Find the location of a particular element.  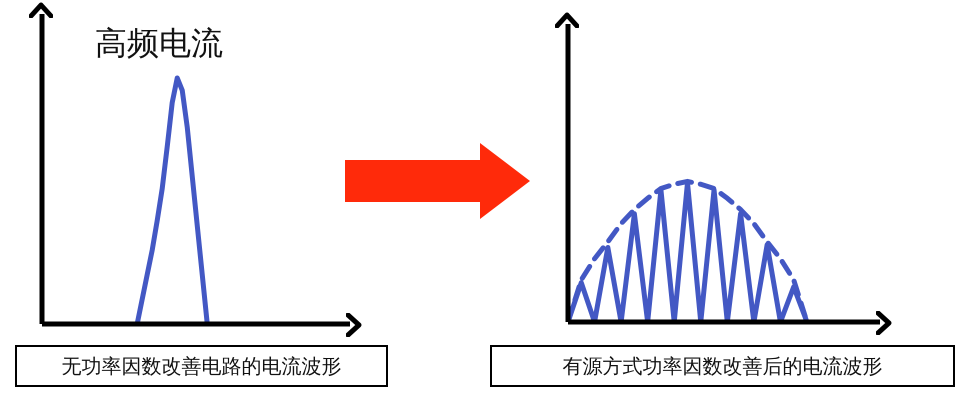

x-axis-title: 有源方式功率因数改善后的电流波形 is located at coordinates (722, 366).